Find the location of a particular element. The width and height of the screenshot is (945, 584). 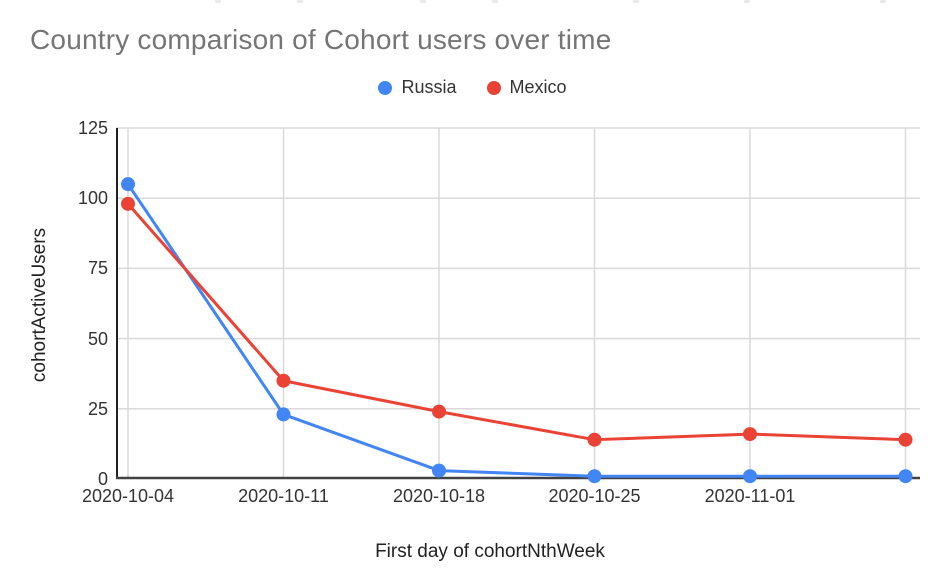

legend-item-mexico: Mexico is located at coordinates (526, 87).